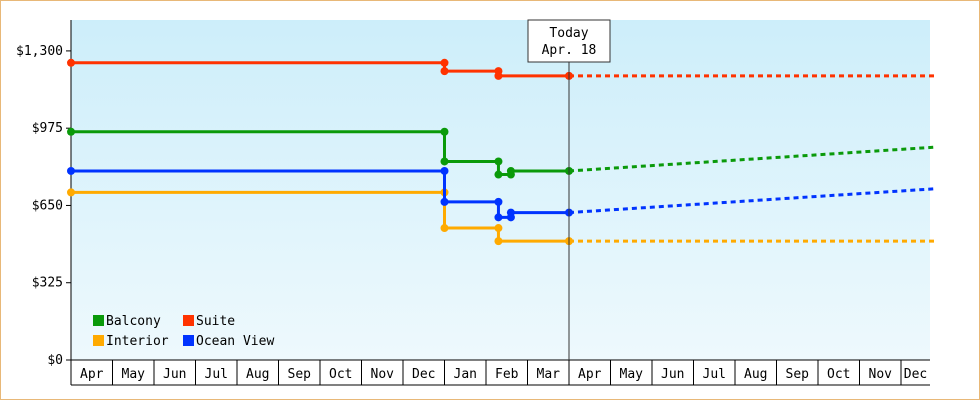  What do you see at coordinates (133, 321) in the screenshot?
I see `legend-label: Balcony` at bounding box center [133, 321].